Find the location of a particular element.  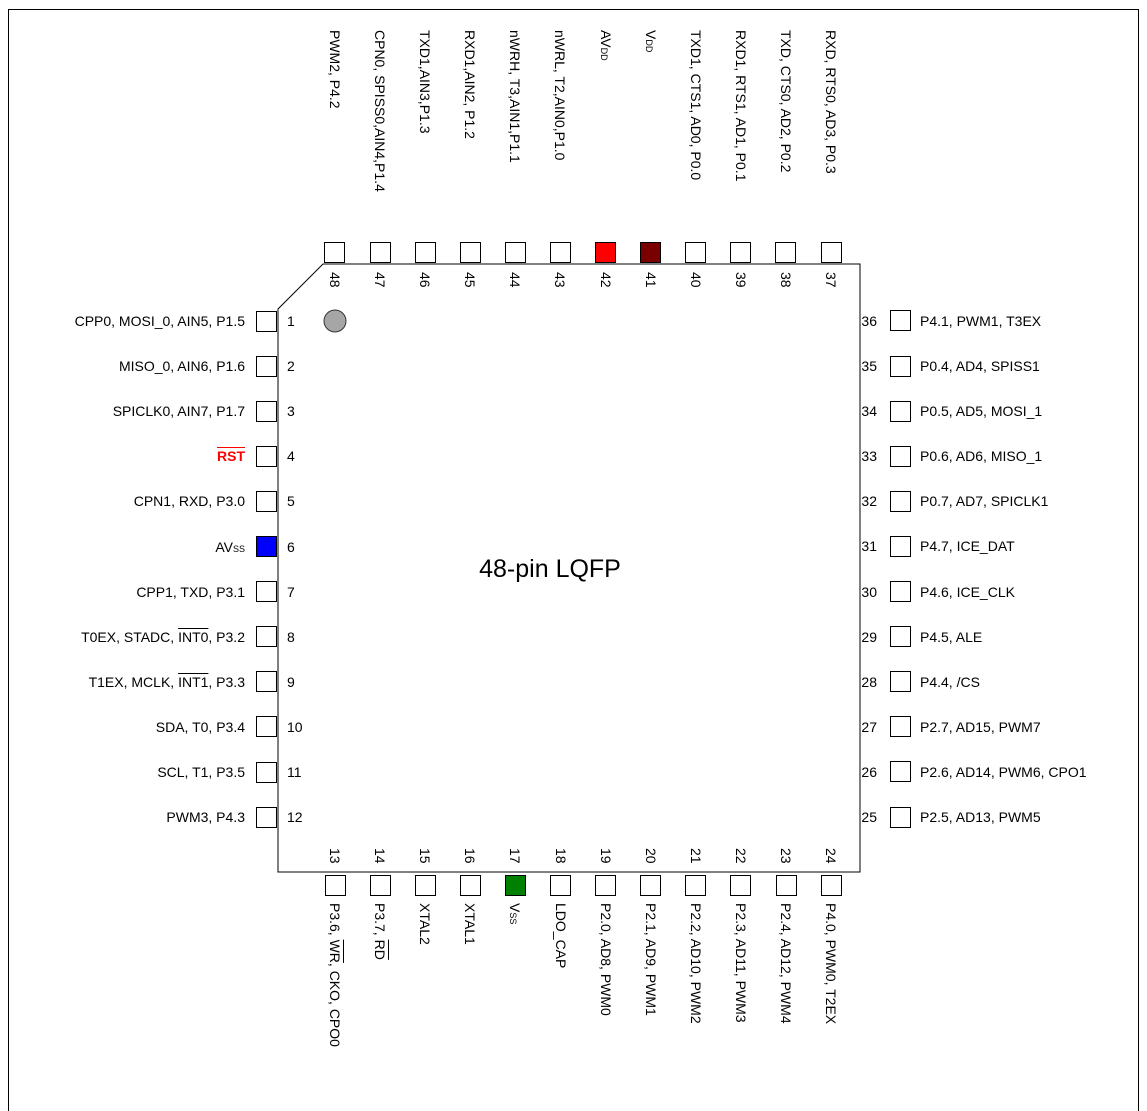

pin-number: 31 is located at coordinates (869, 546).